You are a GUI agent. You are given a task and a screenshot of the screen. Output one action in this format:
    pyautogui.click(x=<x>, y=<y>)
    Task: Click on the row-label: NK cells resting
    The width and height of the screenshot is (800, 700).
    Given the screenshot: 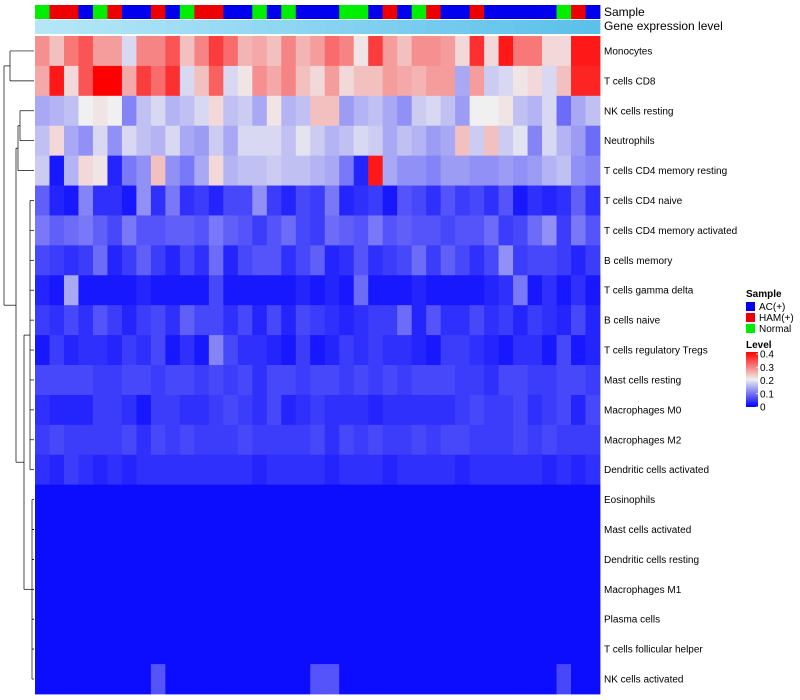 What is the action you would take?
    pyautogui.click(x=638, y=111)
    